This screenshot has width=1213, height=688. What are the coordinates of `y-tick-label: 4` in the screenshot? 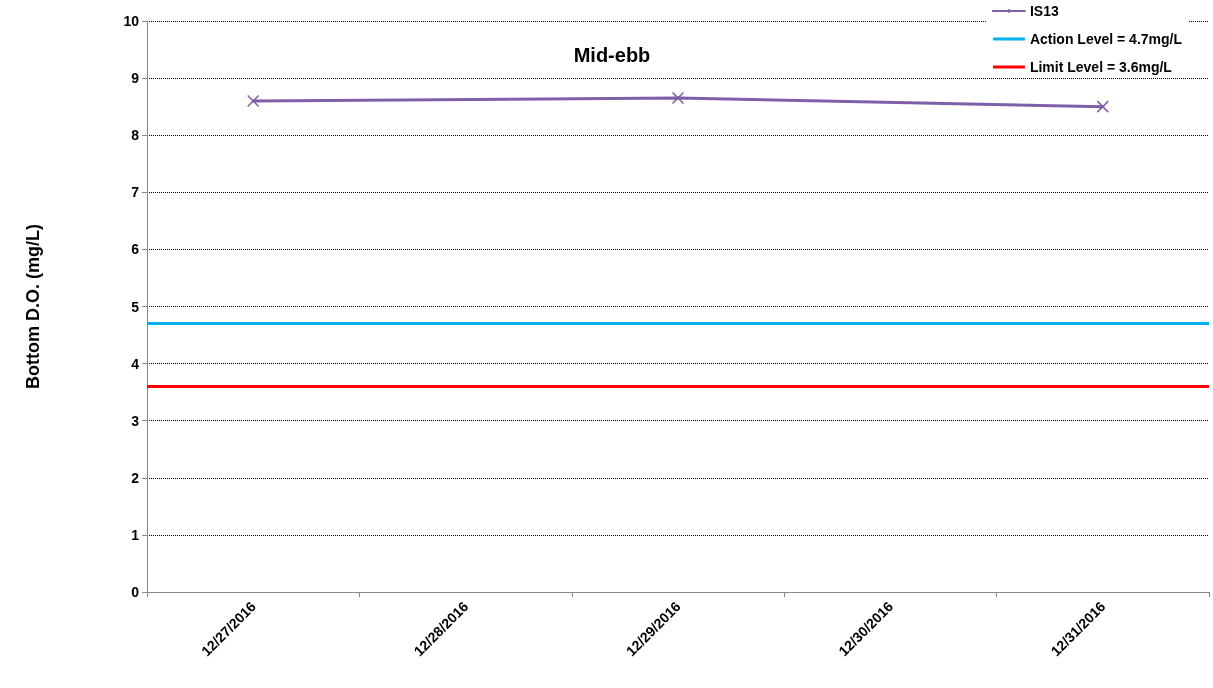 It's located at (135, 363).